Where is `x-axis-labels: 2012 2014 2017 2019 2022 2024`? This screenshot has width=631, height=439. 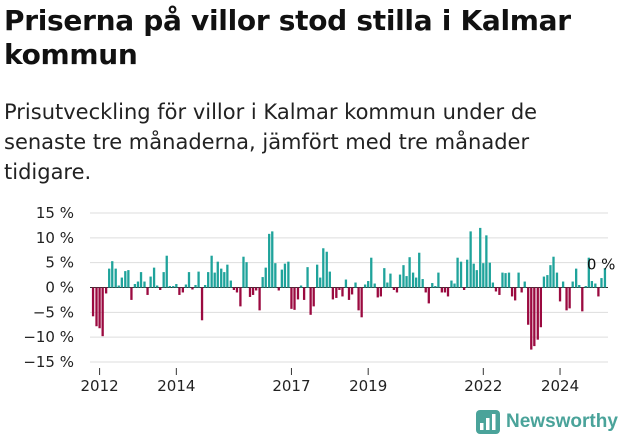 x-axis-labels: 2012 2014 2017 2019 2022 2024 is located at coordinates (329, 381).